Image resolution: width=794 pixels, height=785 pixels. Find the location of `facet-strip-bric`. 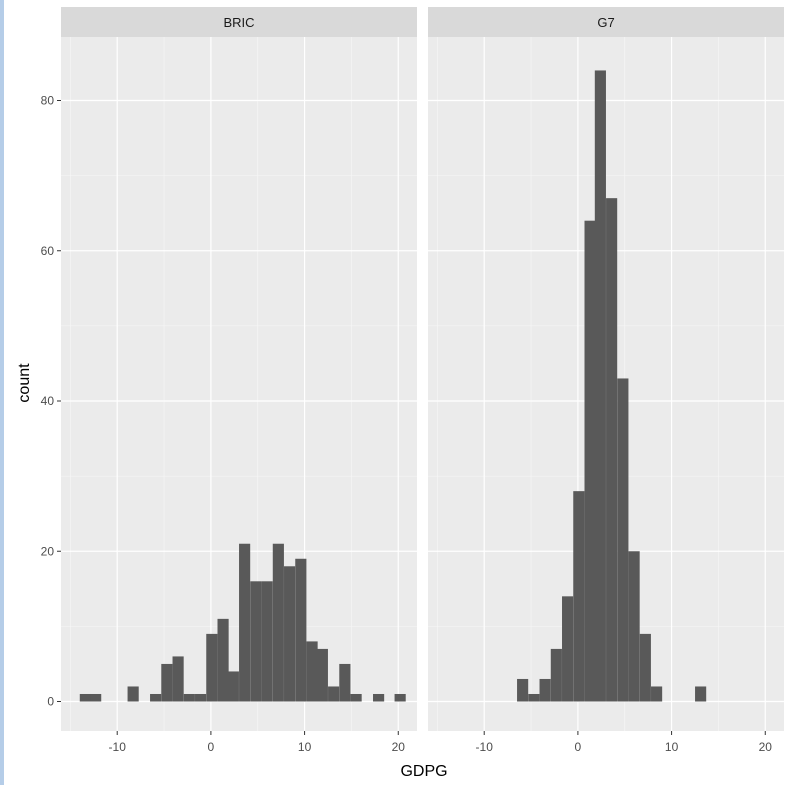

facet-strip-bric is located at coordinates (239, 22).